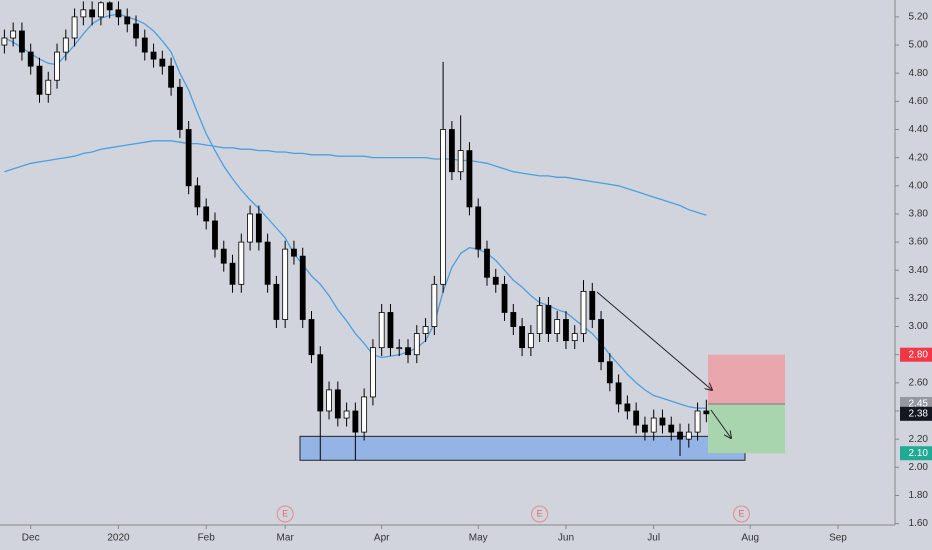 The width and height of the screenshot is (932, 550). I want to click on x-tick-label: Apr, so click(382, 538).